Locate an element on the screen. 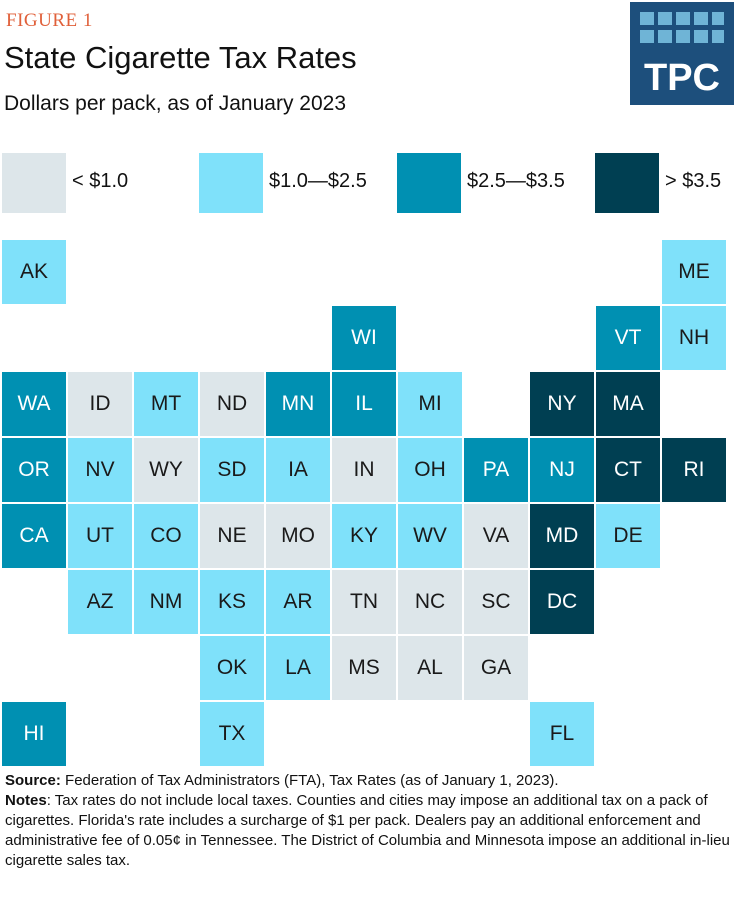  state-tile: OH is located at coordinates (430, 470).